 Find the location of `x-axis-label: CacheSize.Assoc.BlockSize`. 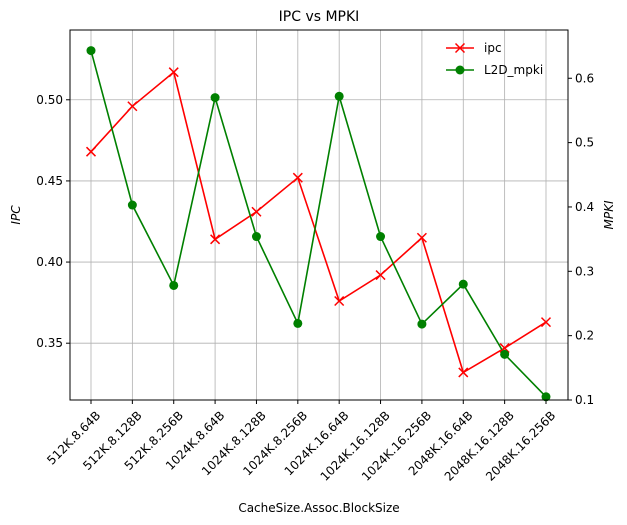

x-axis-label: CacheSize.Assoc.BlockSize is located at coordinates (318, 508).